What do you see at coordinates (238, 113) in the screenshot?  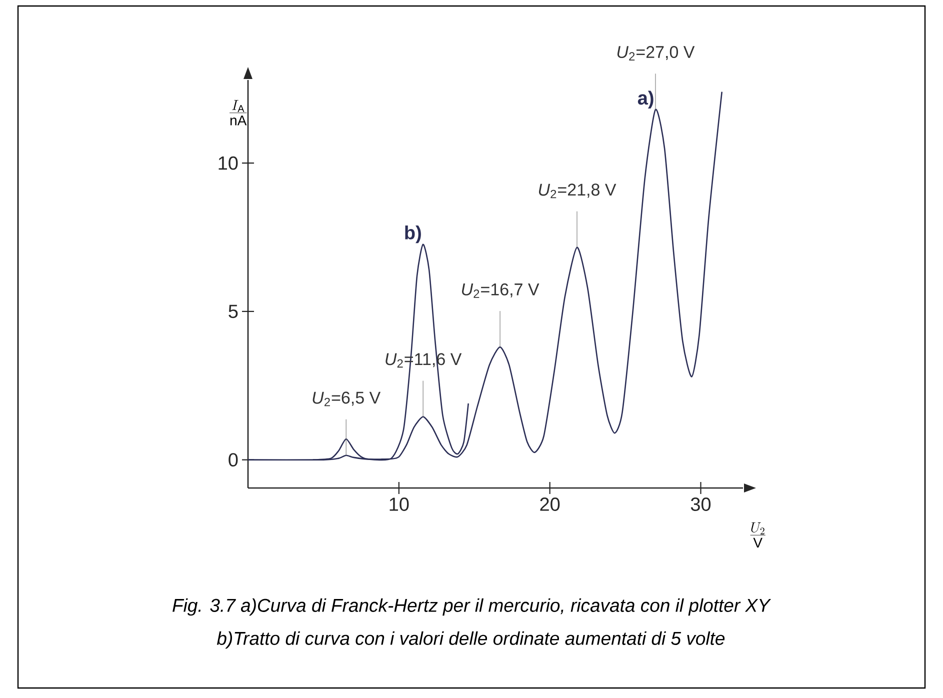 I see `y-axis-title: $\frac{I_{\mathrm{A}}}{\mathrm{nA}}$` at bounding box center [238, 113].